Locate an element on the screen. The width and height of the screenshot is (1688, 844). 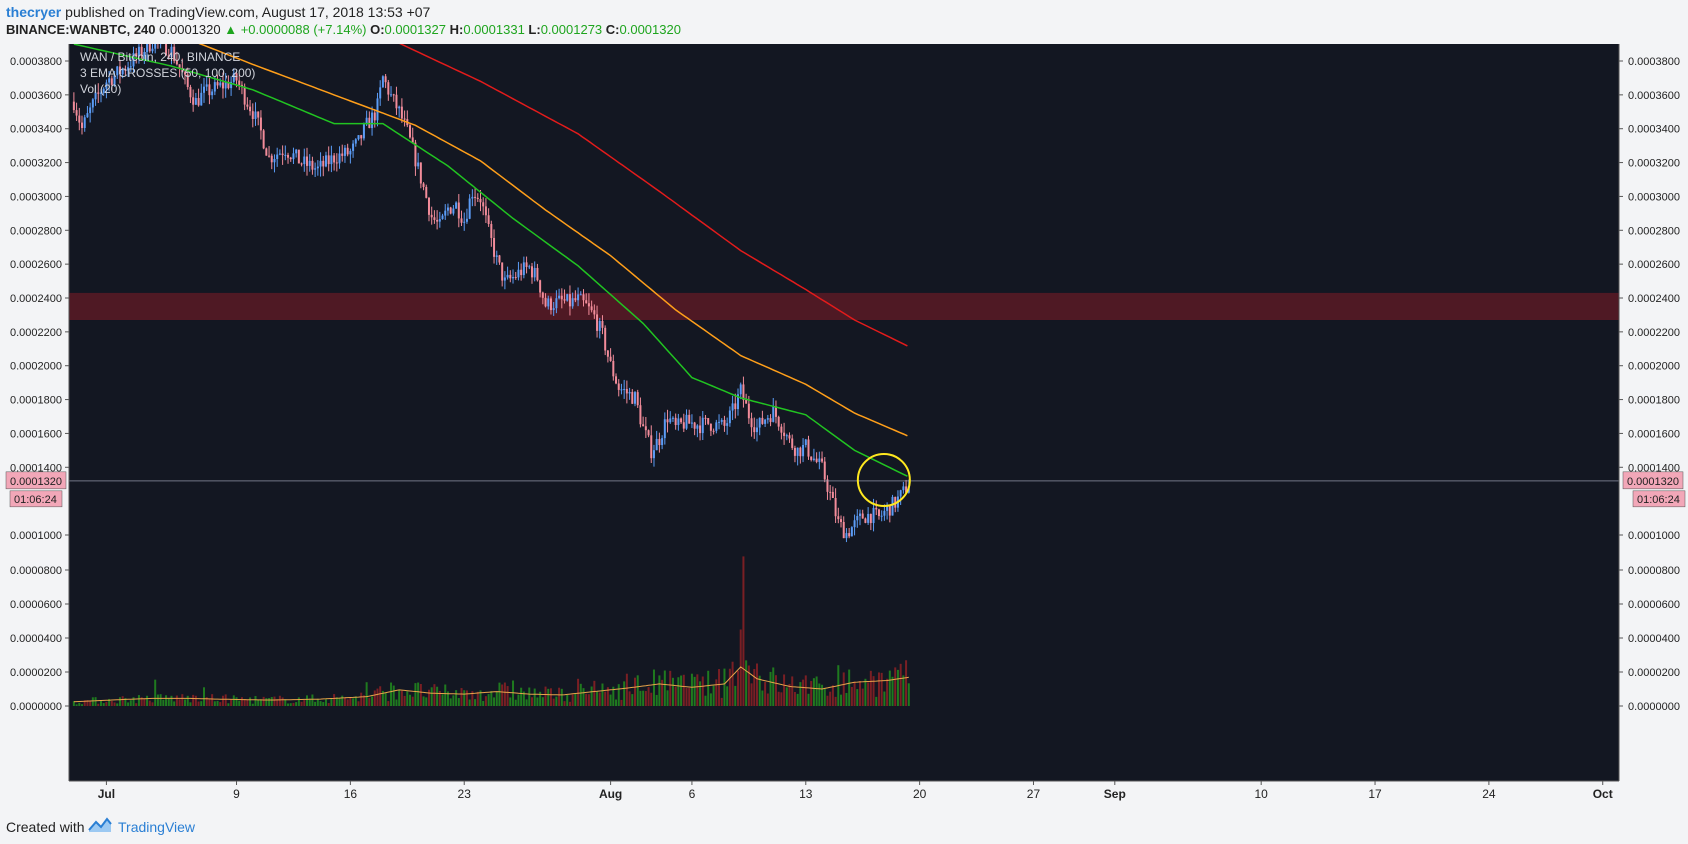
countdown-tag-right is located at coordinates (1659, 499).